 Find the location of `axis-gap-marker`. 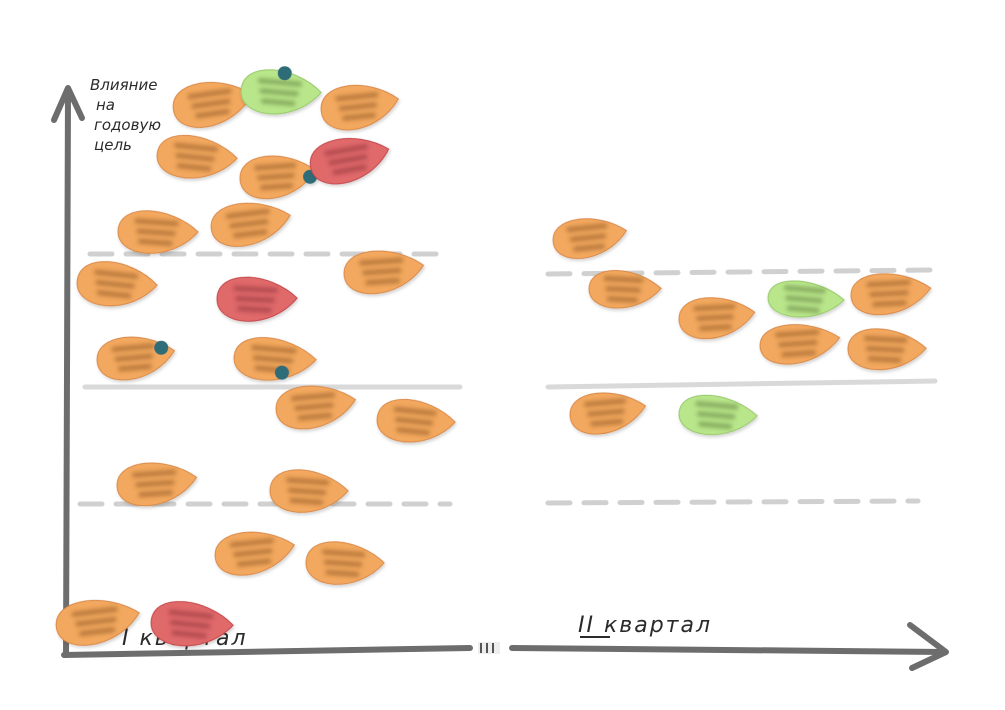

axis-gap-marker is located at coordinates (489, 648).